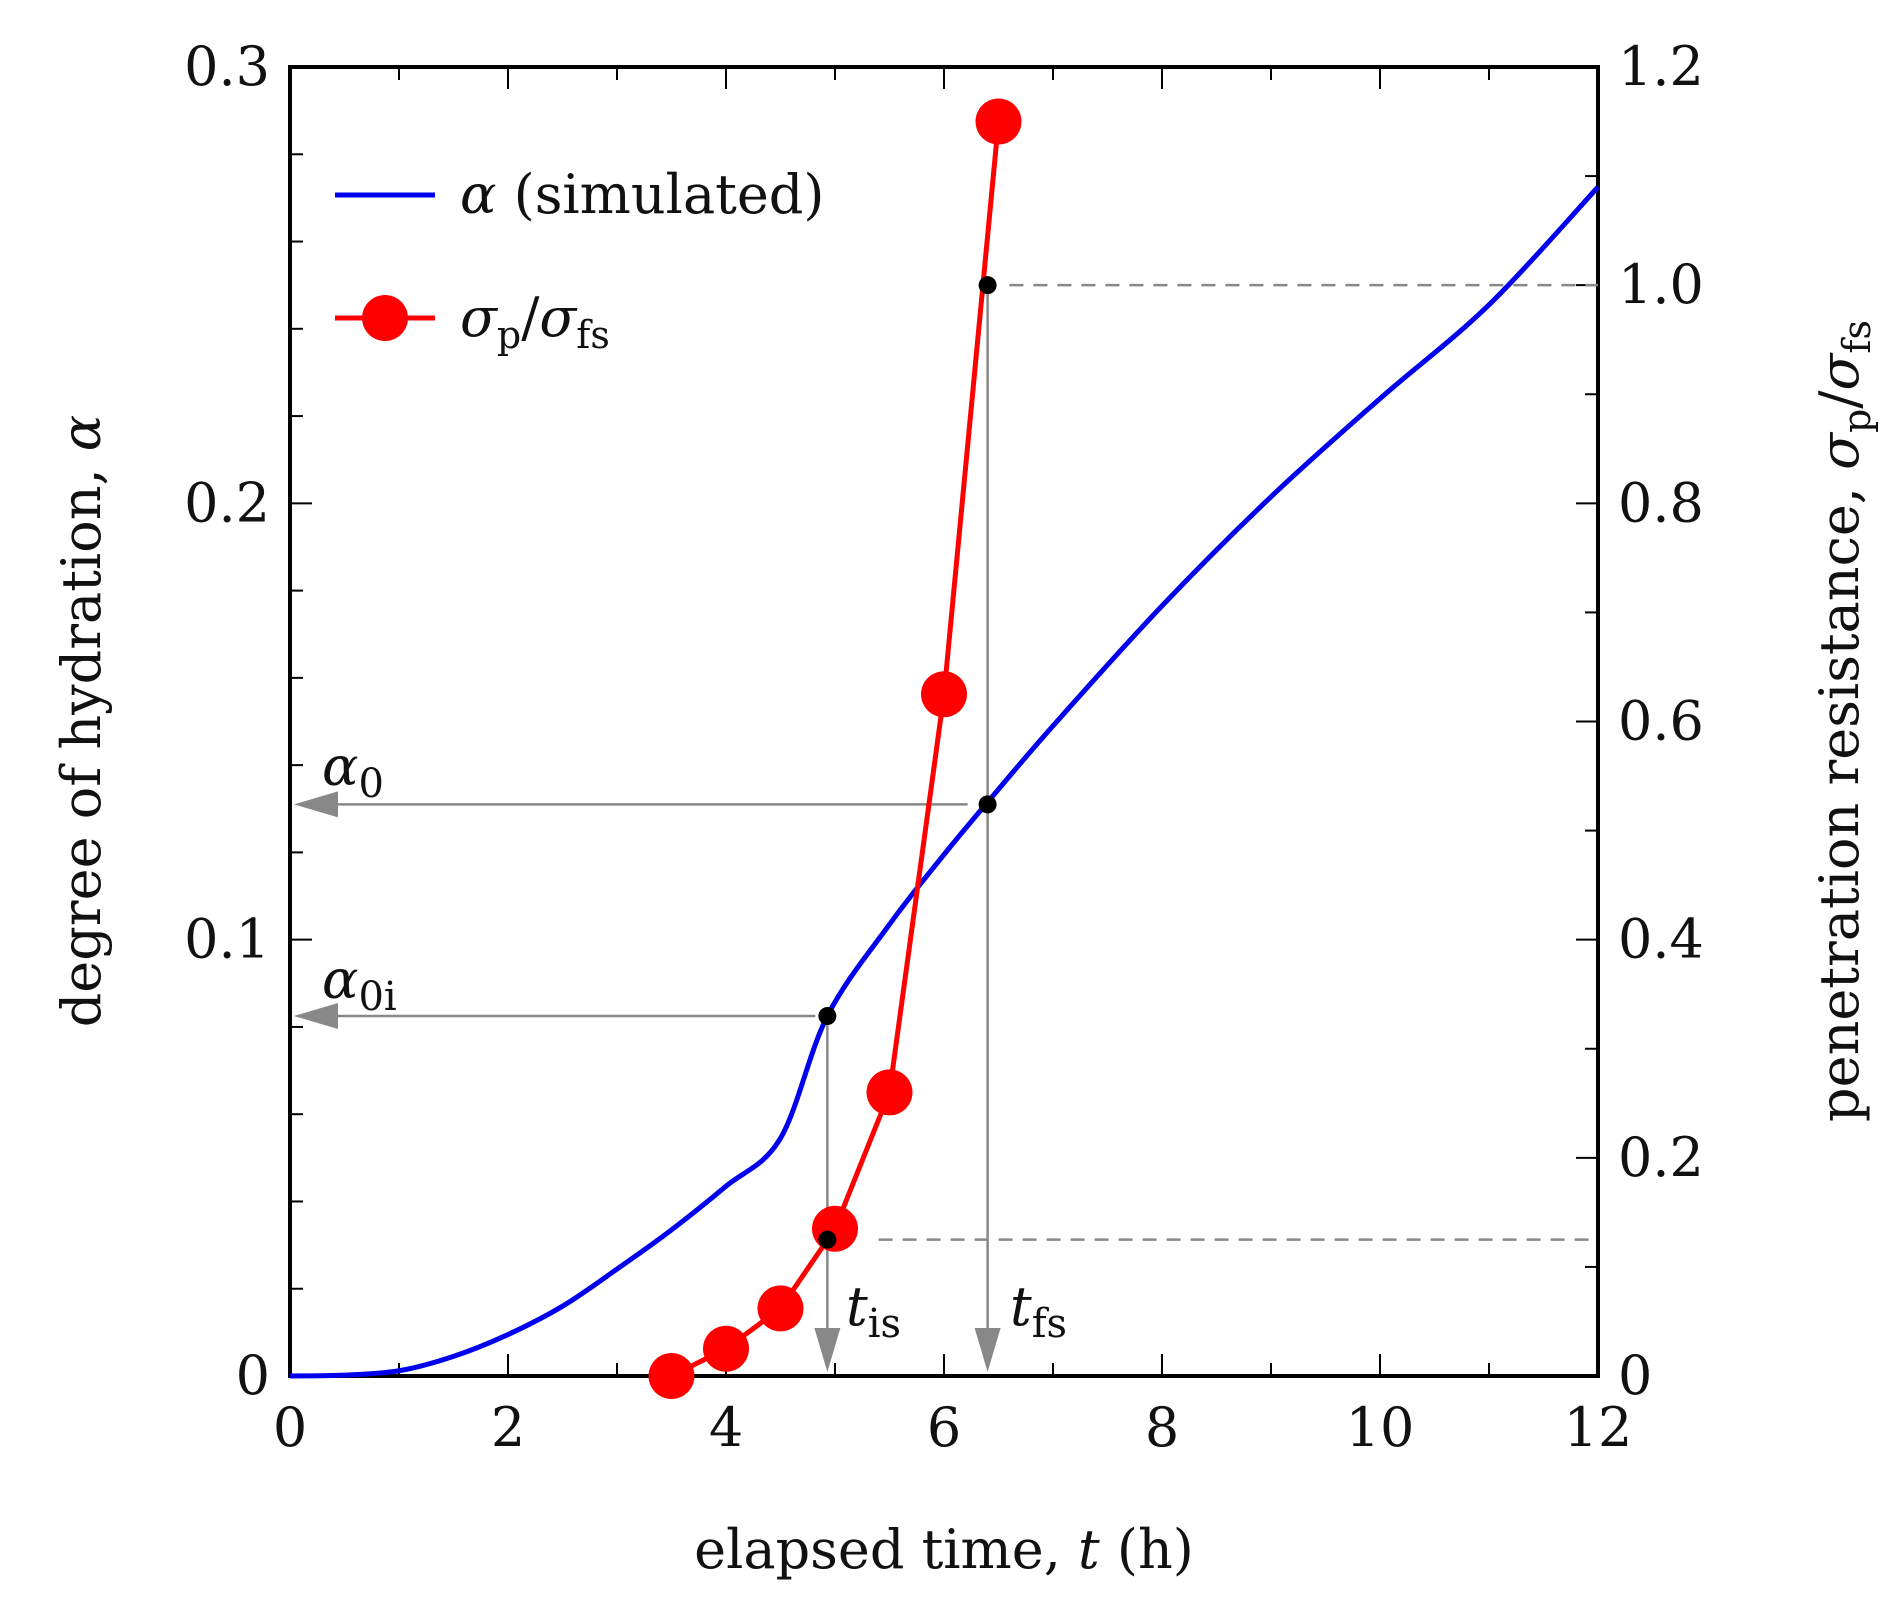 This screenshot has width=1884, height=1599. What do you see at coordinates (944, 1549) in the screenshot?
I see `x-axis-title: elapsed time, t (h)` at bounding box center [944, 1549].